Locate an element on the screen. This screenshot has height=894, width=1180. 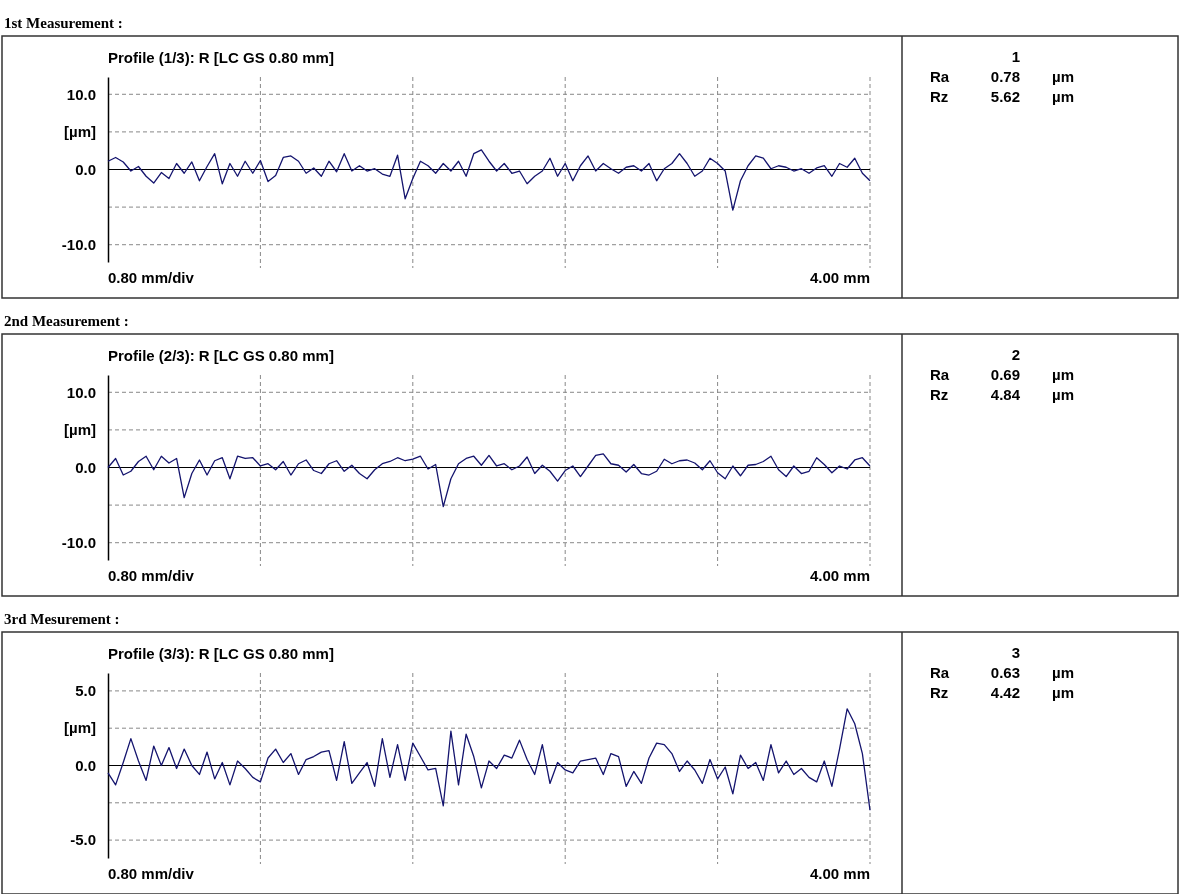
chart-title: 3rd Mesurement : is located at coordinates (62, 619).